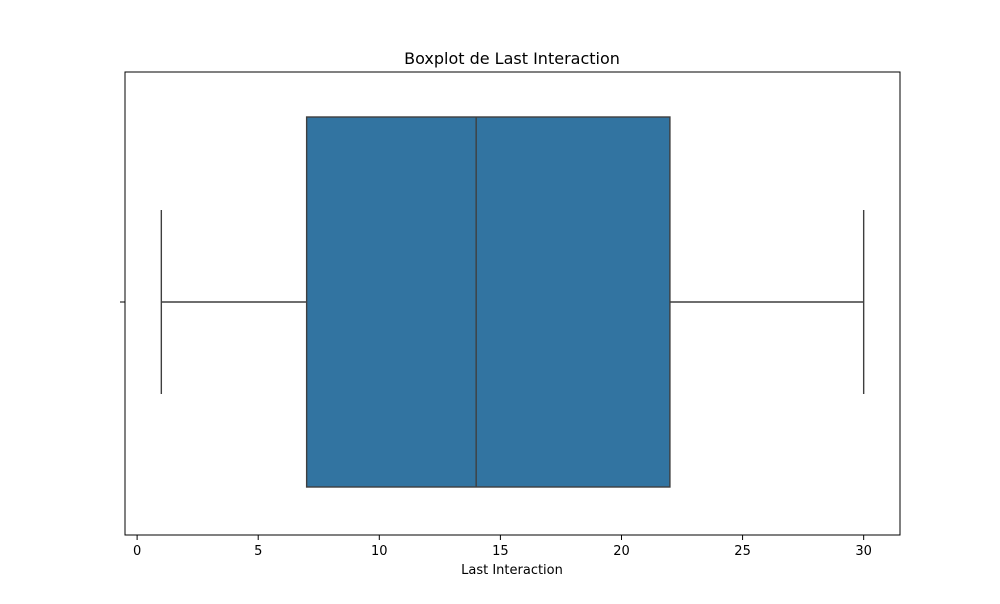  Describe the element at coordinates (379, 551) in the screenshot. I see `x-tick-label: 10` at that location.